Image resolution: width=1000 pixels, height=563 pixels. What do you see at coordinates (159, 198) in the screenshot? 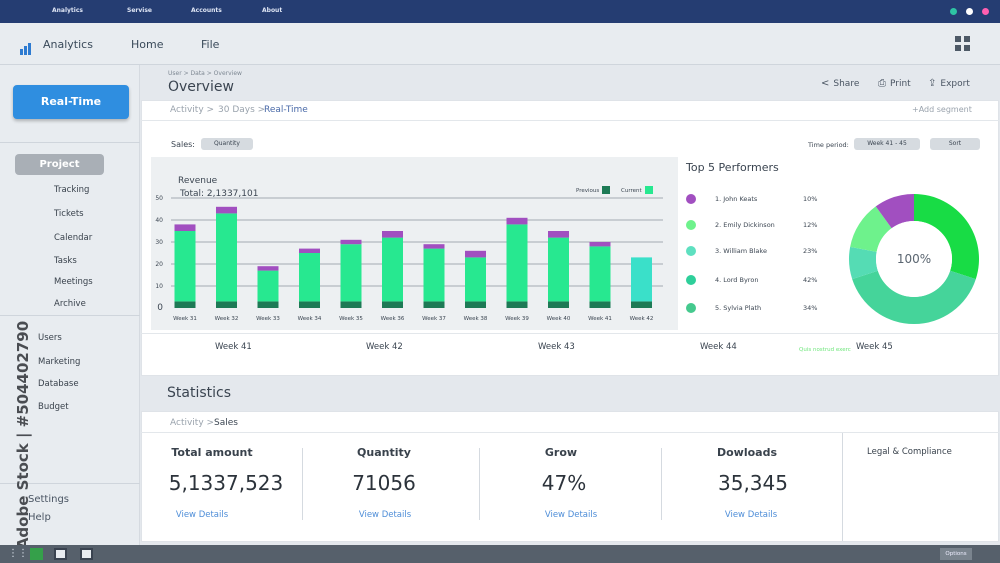
I see `y-tick-label: 50` at bounding box center [159, 198].